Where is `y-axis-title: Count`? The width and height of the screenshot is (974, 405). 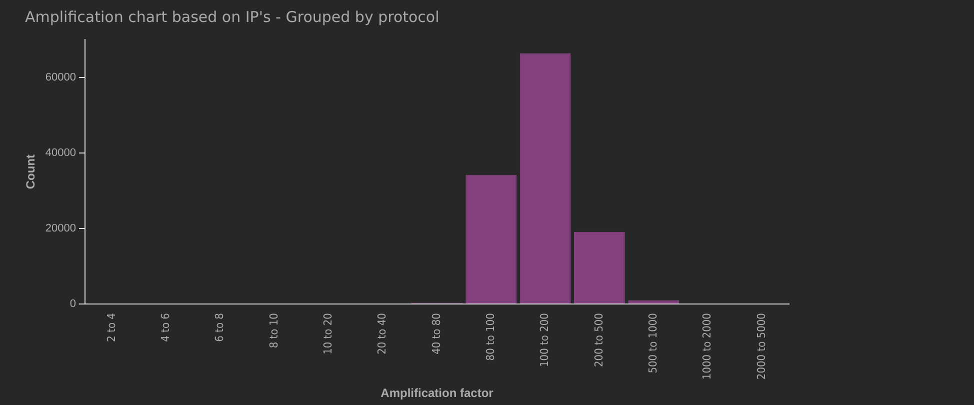 y-axis-title: Count is located at coordinates (31, 172).